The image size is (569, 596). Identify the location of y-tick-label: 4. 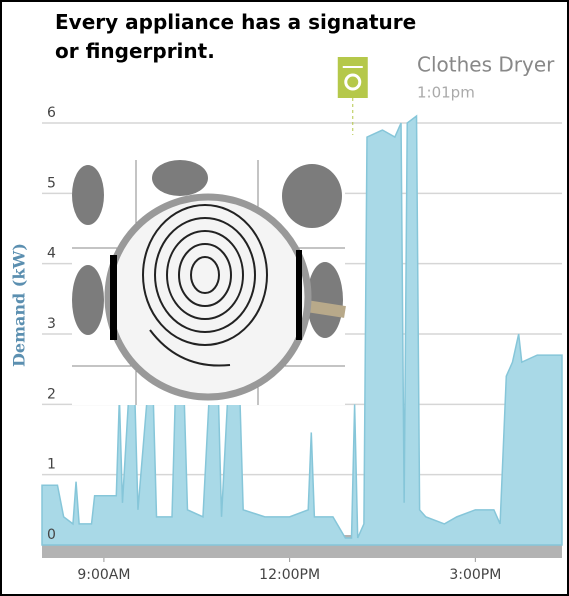
(51, 254).